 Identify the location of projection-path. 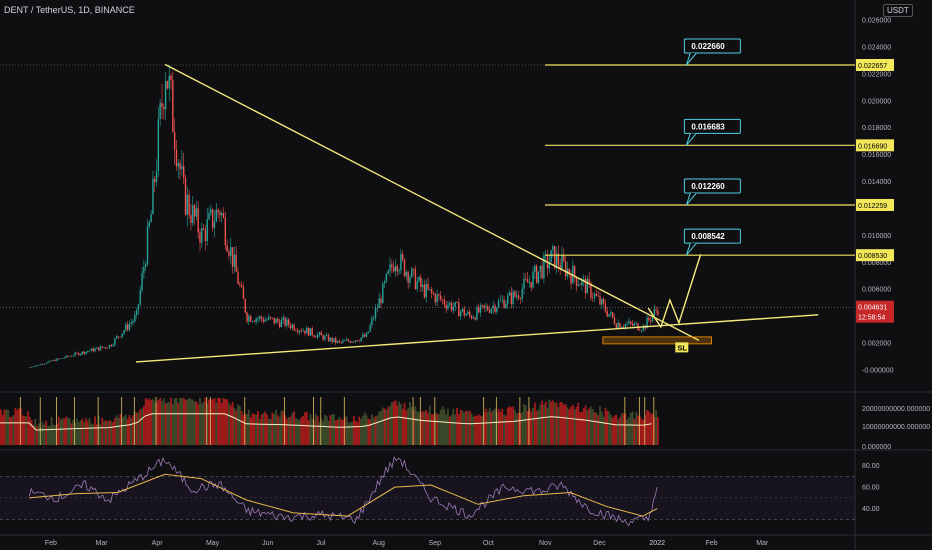
(674, 291).